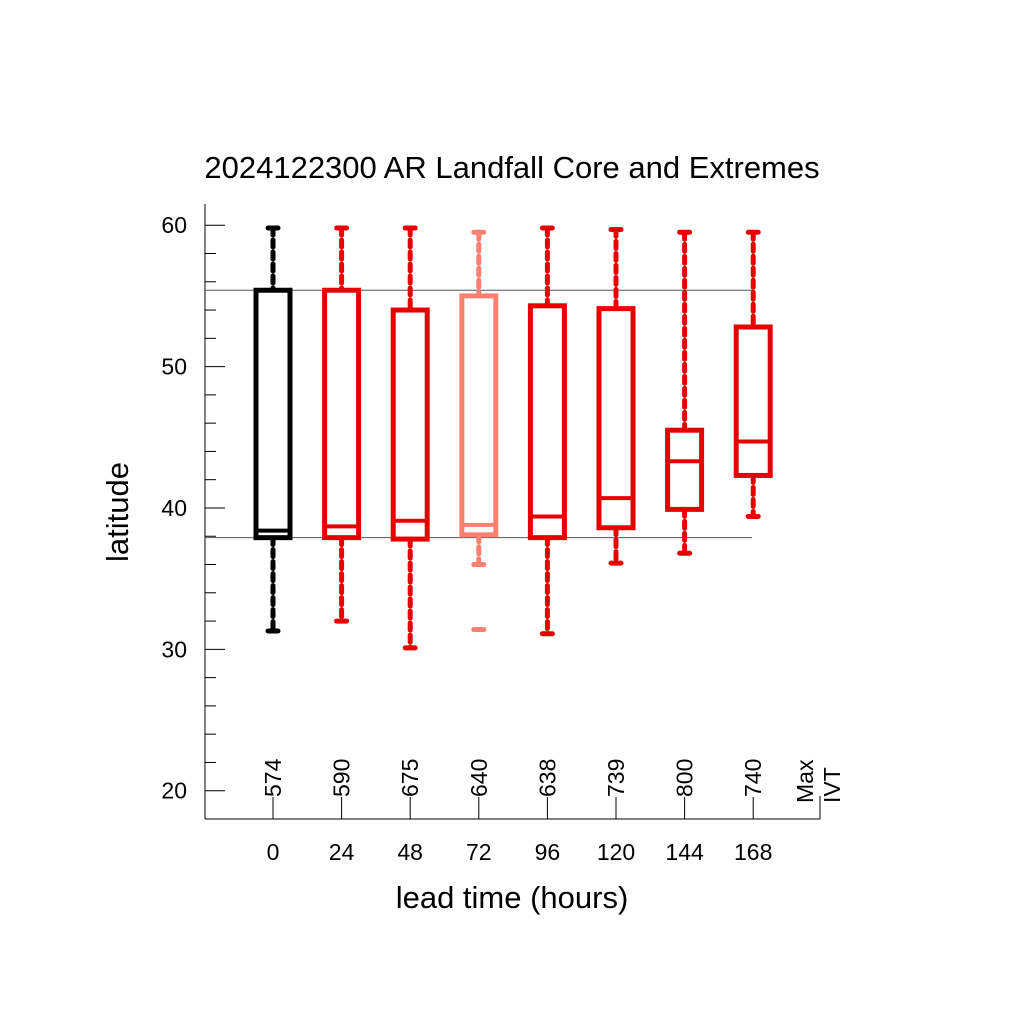  Describe the element at coordinates (174, 225) in the screenshot. I see `y-tick-label: 60` at that location.